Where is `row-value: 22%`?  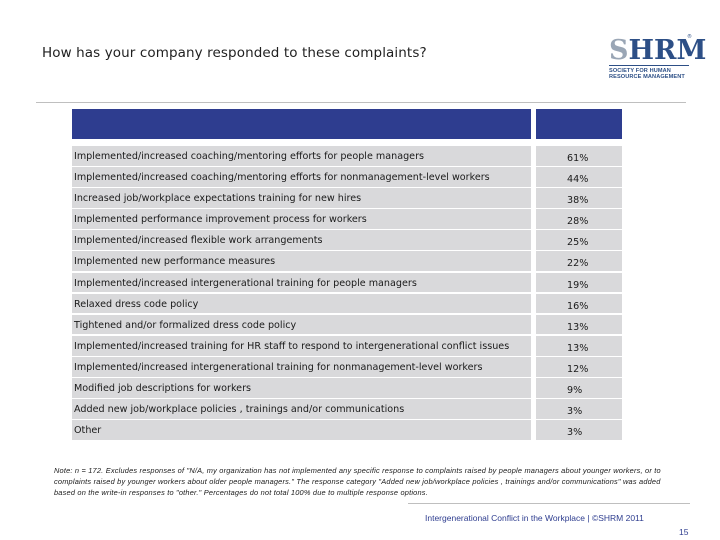 row-value: 22% is located at coordinates (578, 264).